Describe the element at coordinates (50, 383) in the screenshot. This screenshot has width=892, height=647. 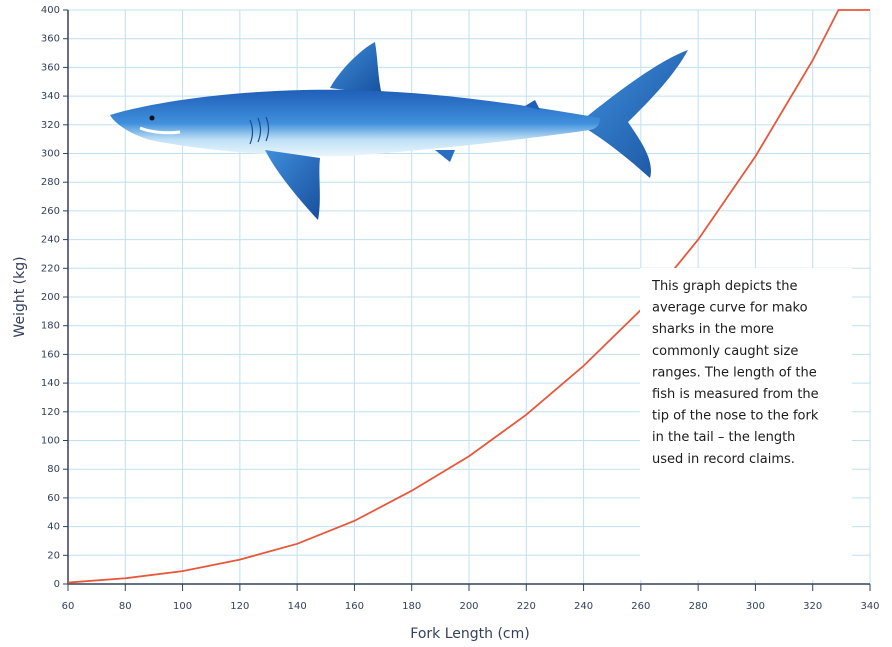
I see `y-tick-label: 140` at that location.